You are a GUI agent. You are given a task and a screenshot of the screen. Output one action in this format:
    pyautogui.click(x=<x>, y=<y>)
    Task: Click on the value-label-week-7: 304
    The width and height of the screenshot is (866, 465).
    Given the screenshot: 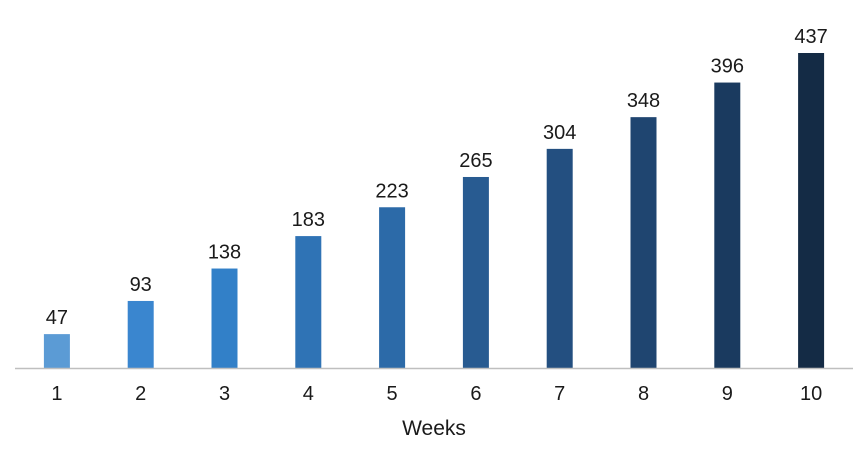 What is the action you would take?
    pyautogui.click(x=559, y=133)
    